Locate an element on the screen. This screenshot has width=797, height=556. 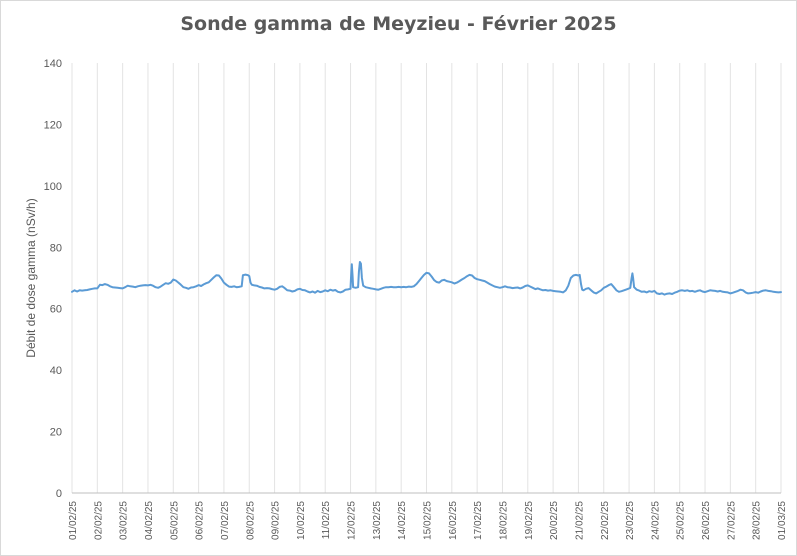
x-tick-label: 20/02/25 is located at coordinates (554, 520).